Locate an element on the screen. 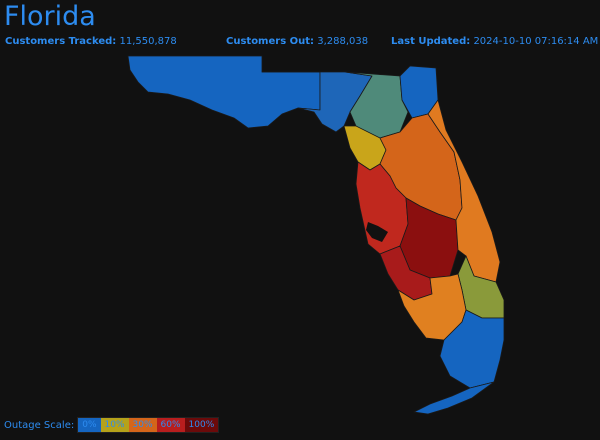 The height and width of the screenshot is (440, 600). legend-stop-0: 0% is located at coordinates (89, 425).